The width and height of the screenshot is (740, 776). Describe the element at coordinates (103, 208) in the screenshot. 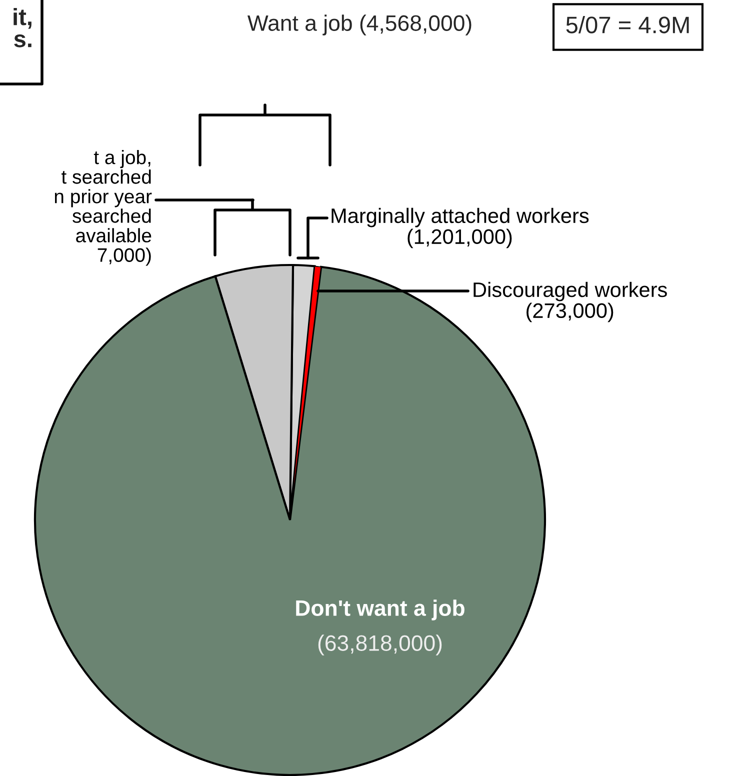

I see `legend-label: t a job, t searched n prior year searched available 7,000)` at that location.